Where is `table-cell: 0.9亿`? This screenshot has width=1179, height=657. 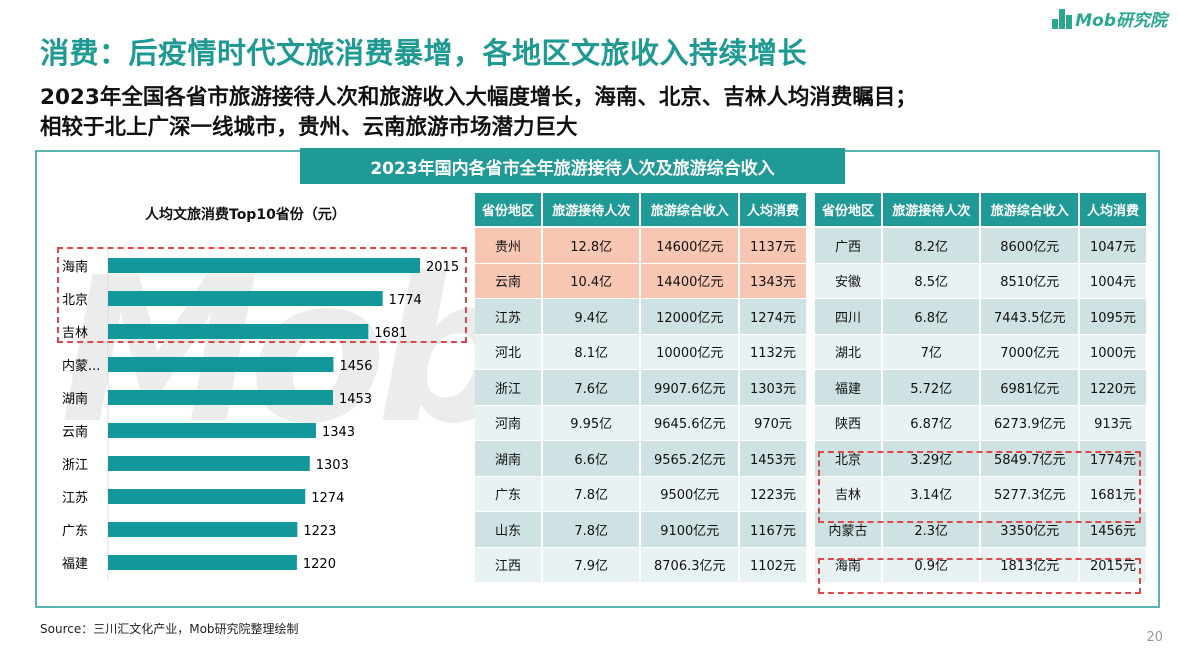 table-cell: 0.9亿 is located at coordinates (931, 565).